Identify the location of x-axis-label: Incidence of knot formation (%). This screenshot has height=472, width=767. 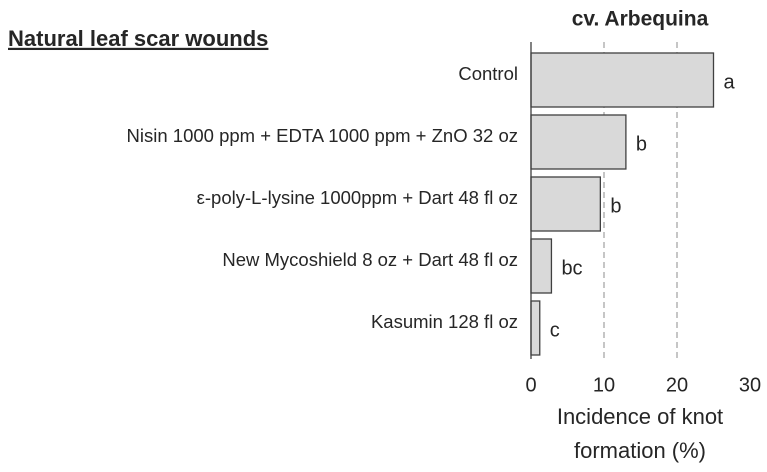
(640, 433).